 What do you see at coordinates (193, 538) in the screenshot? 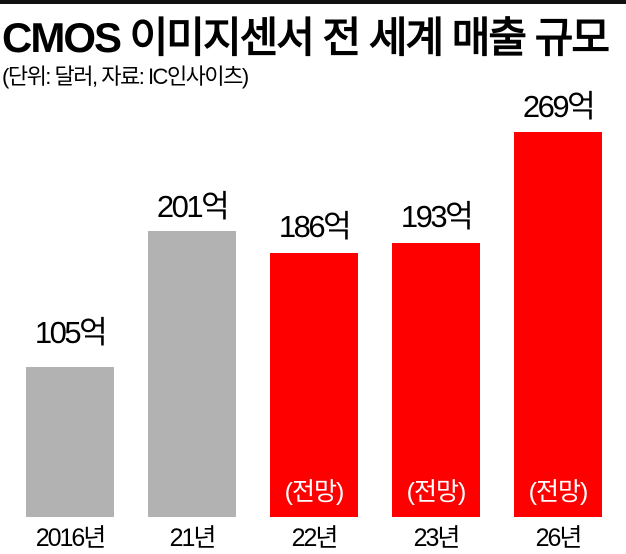
I see `category-label: 21년` at bounding box center [193, 538].